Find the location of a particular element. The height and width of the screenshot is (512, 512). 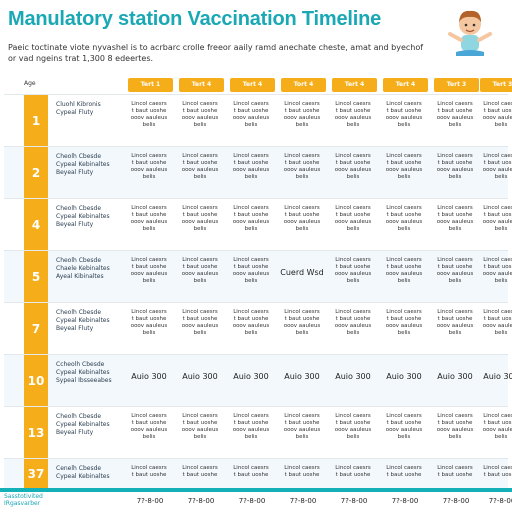

column-header: Tort 4 is located at coordinates (303, 85).